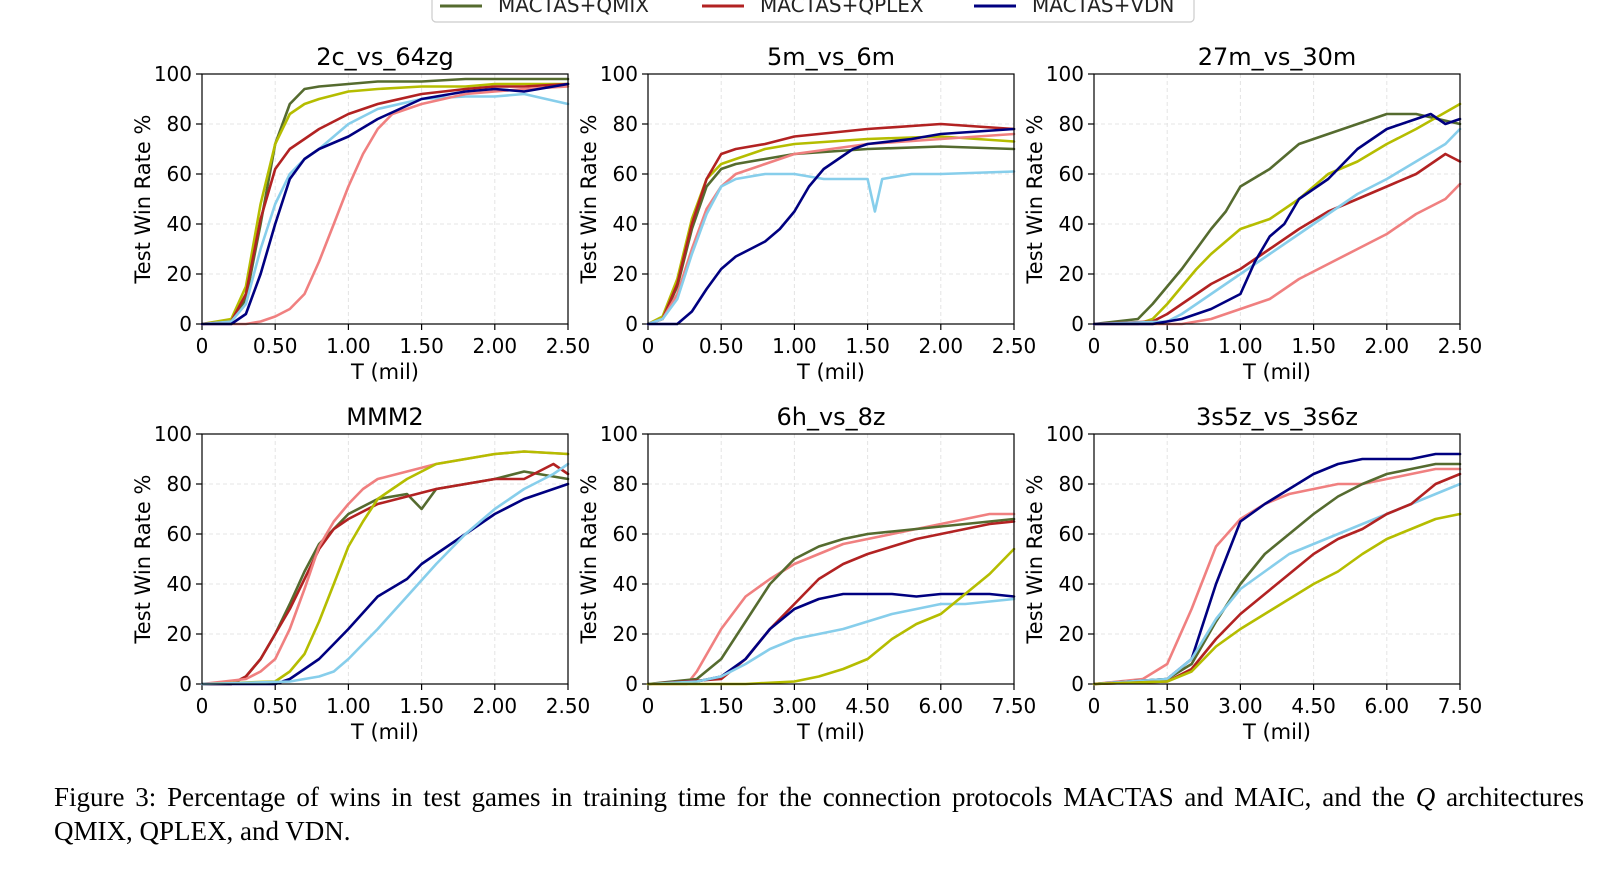 The image size is (1620, 874). What do you see at coordinates (842, 8) in the screenshot?
I see `legend-label-qplex: MACTAS+QPLEX` at bounding box center [842, 8].